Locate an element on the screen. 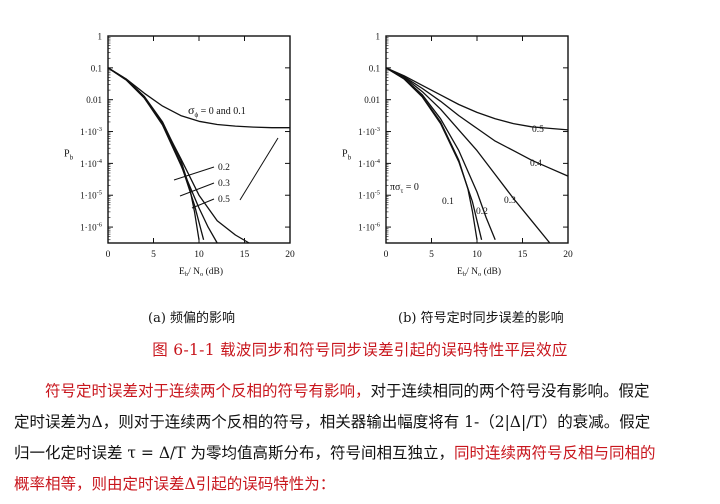 The height and width of the screenshot is (504, 720). text-red: 同时连续两符号反相与同相的 is located at coordinates (555, 453).